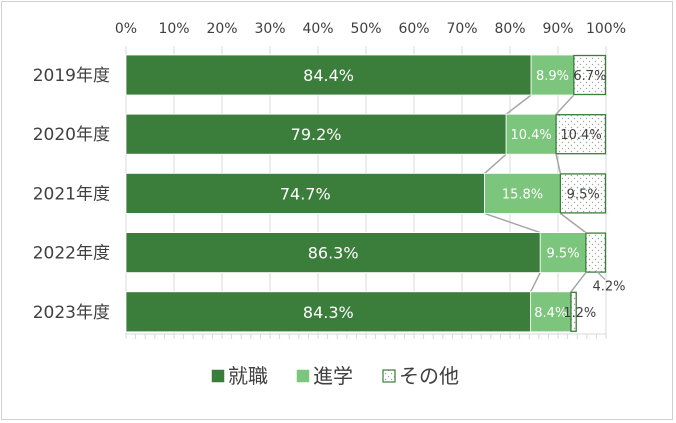 This screenshot has width=676, height=423. I want to click on legend-swatch-employment, so click(218, 376).